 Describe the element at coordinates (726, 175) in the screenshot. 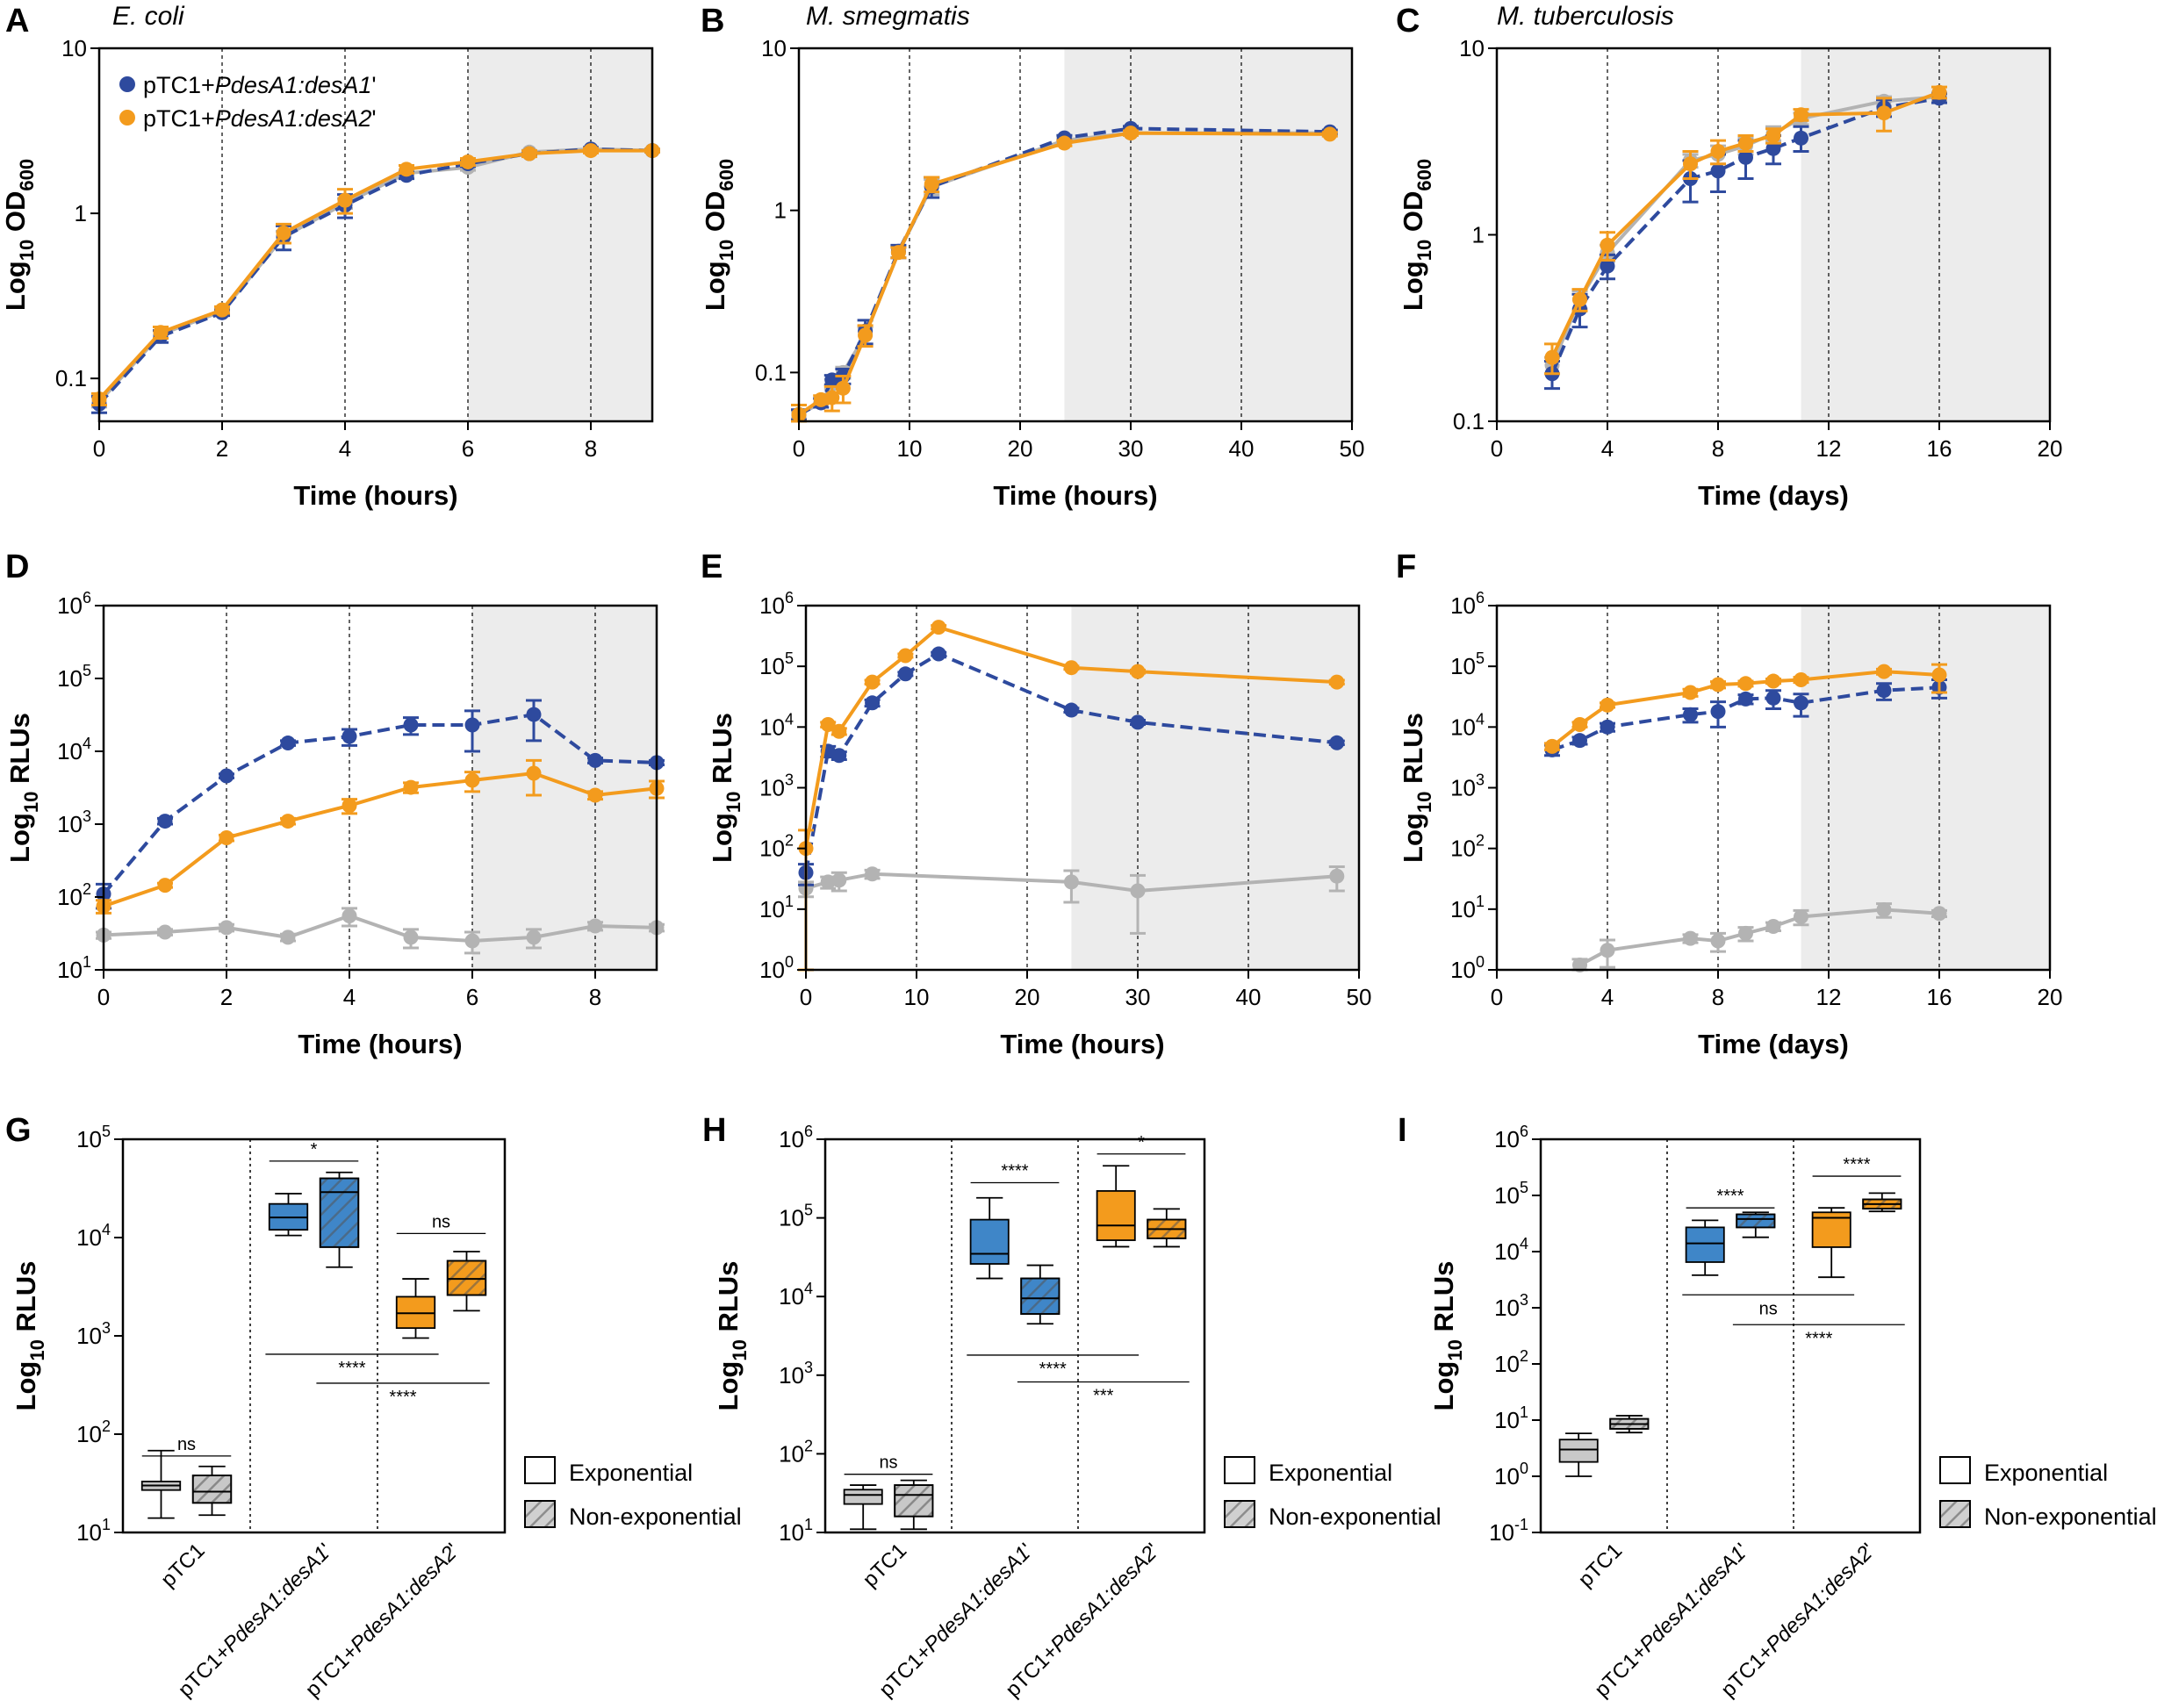

I see `y-title-tail-sub: 600` at that location.